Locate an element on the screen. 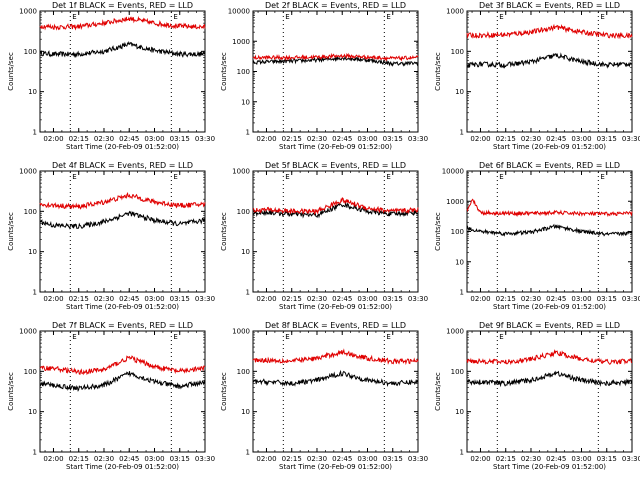  chart-title: Det 8f BLACK = Events, RED = LLD is located at coordinates (335, 325).